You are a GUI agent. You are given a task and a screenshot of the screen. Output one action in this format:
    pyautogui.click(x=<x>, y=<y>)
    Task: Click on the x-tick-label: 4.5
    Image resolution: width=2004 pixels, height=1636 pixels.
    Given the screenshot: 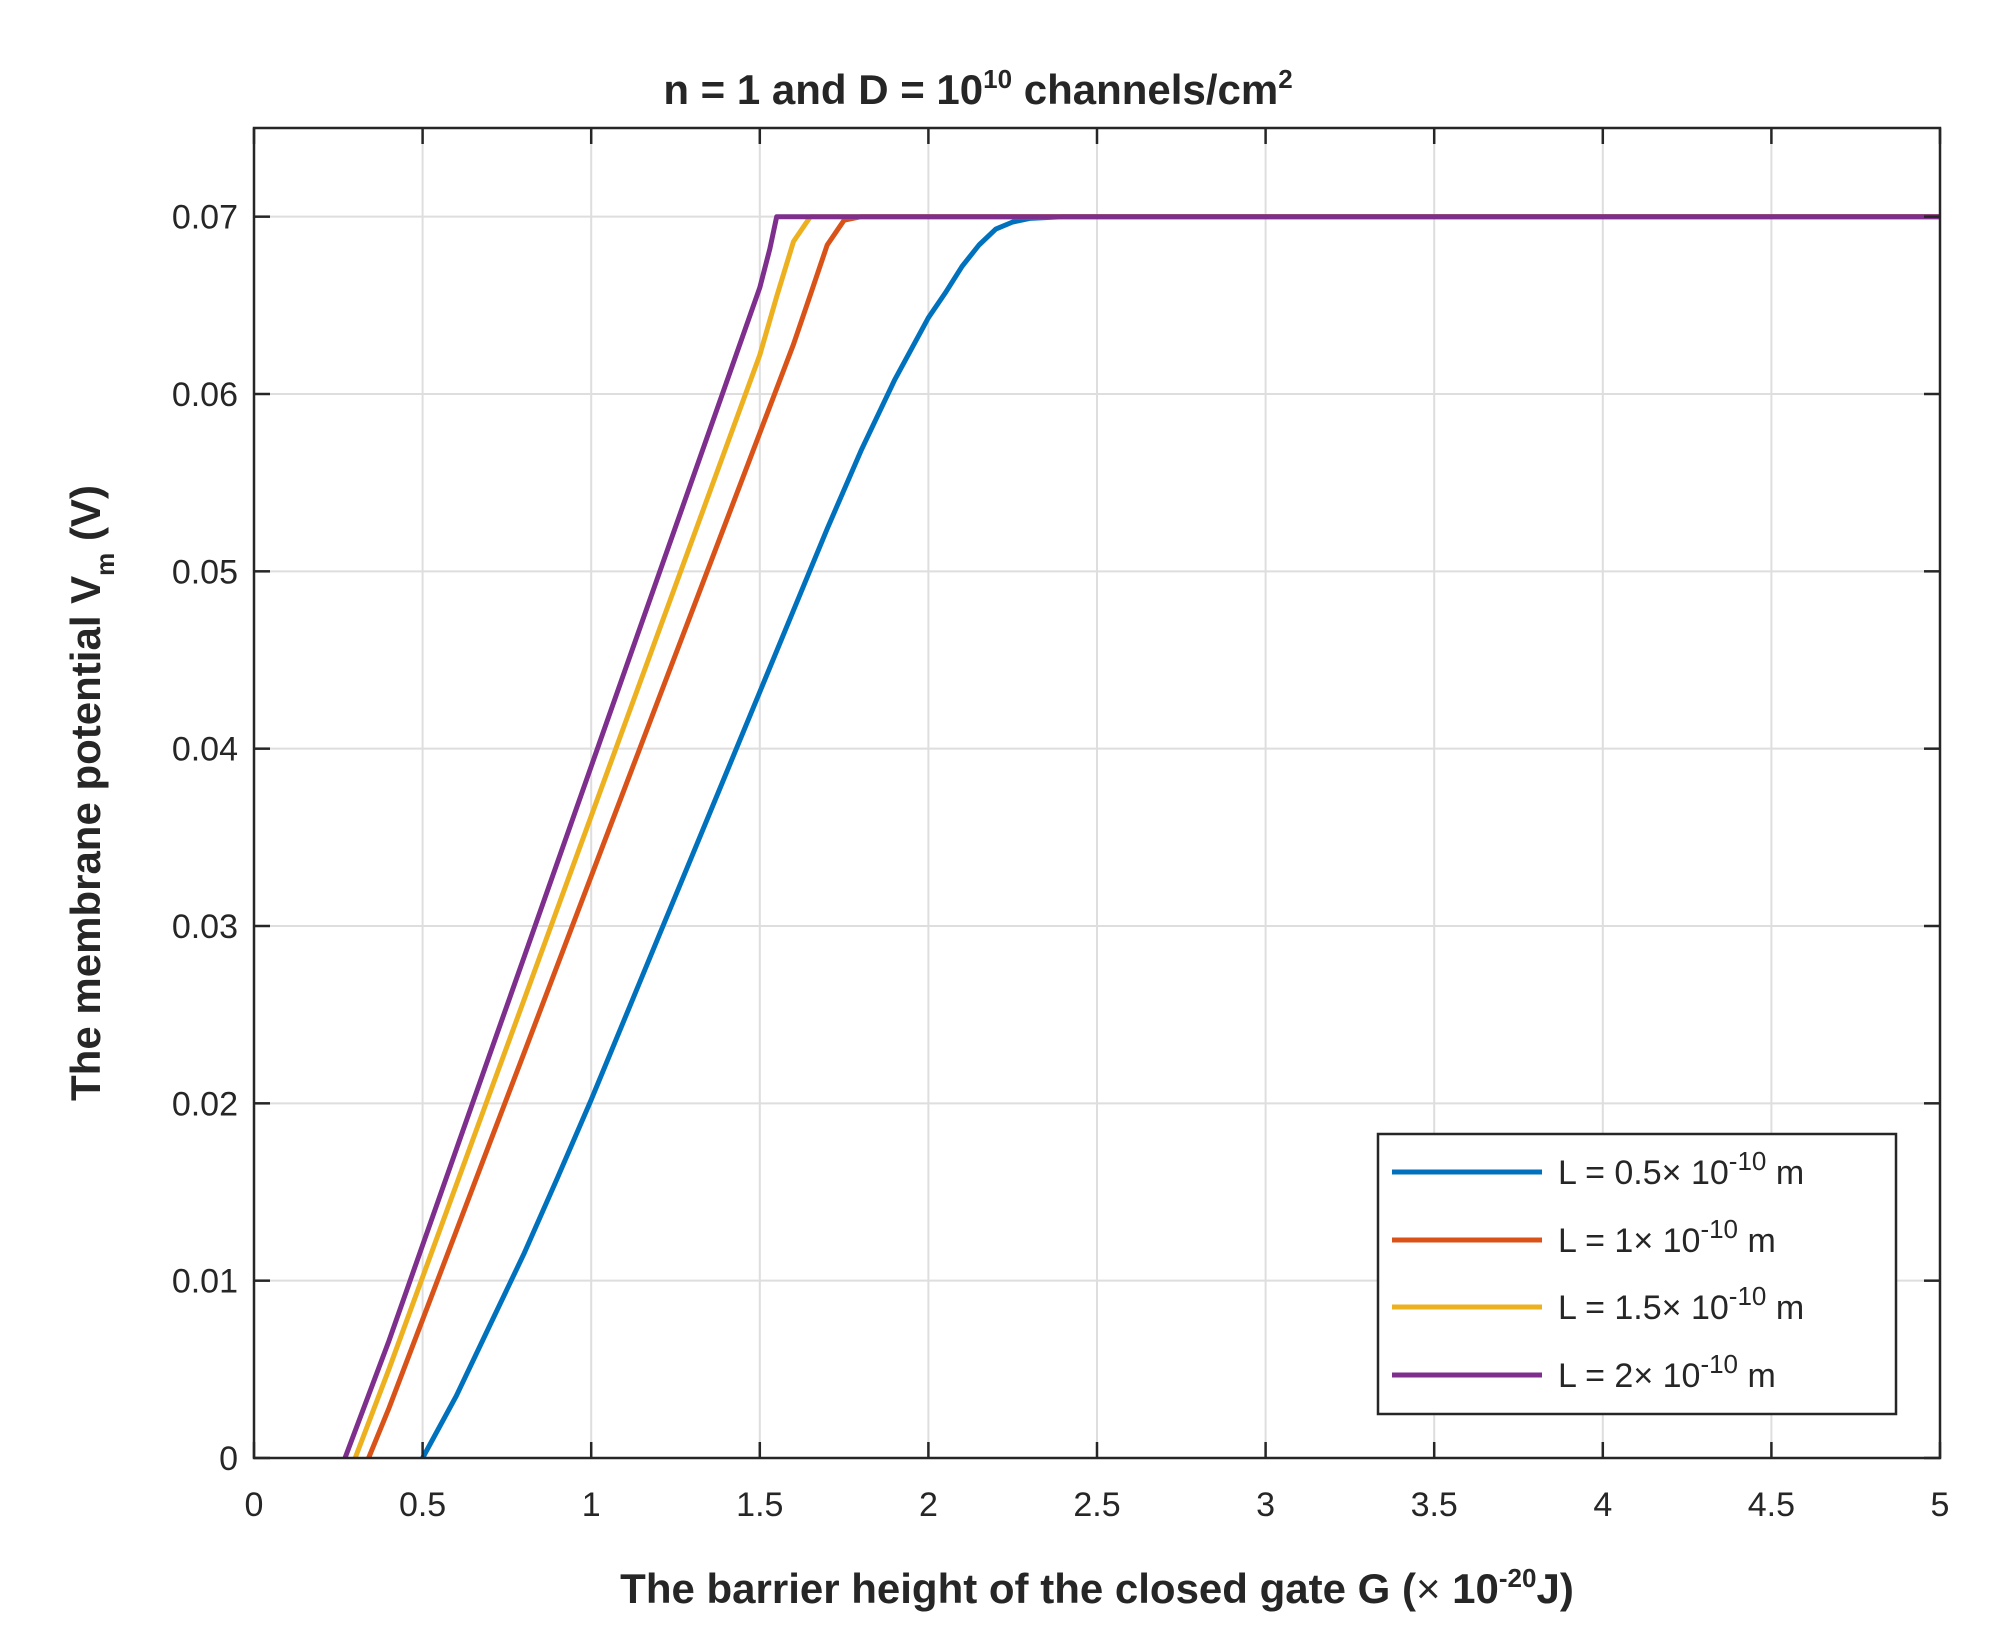 What is the action you would take?
    pyautogui.click(x=1771, y=1505)
    